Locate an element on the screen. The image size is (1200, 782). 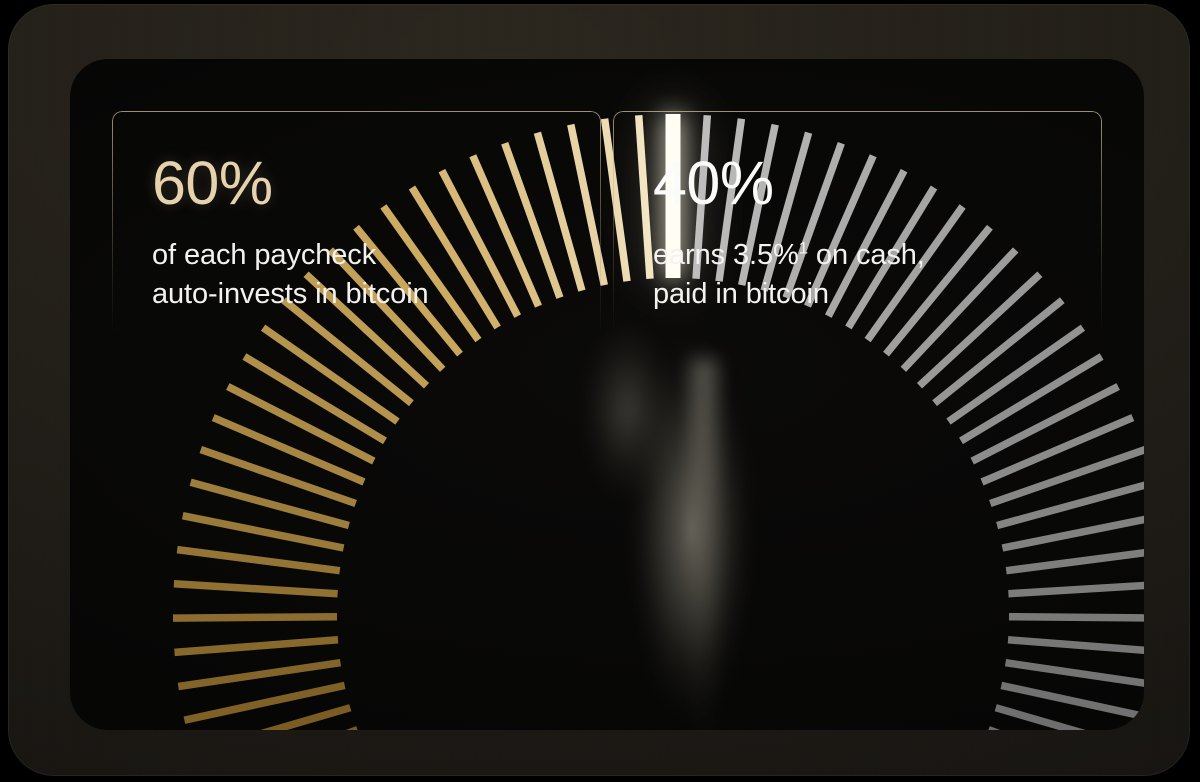
light-beam-decoration is located at coordinates (704, 544).